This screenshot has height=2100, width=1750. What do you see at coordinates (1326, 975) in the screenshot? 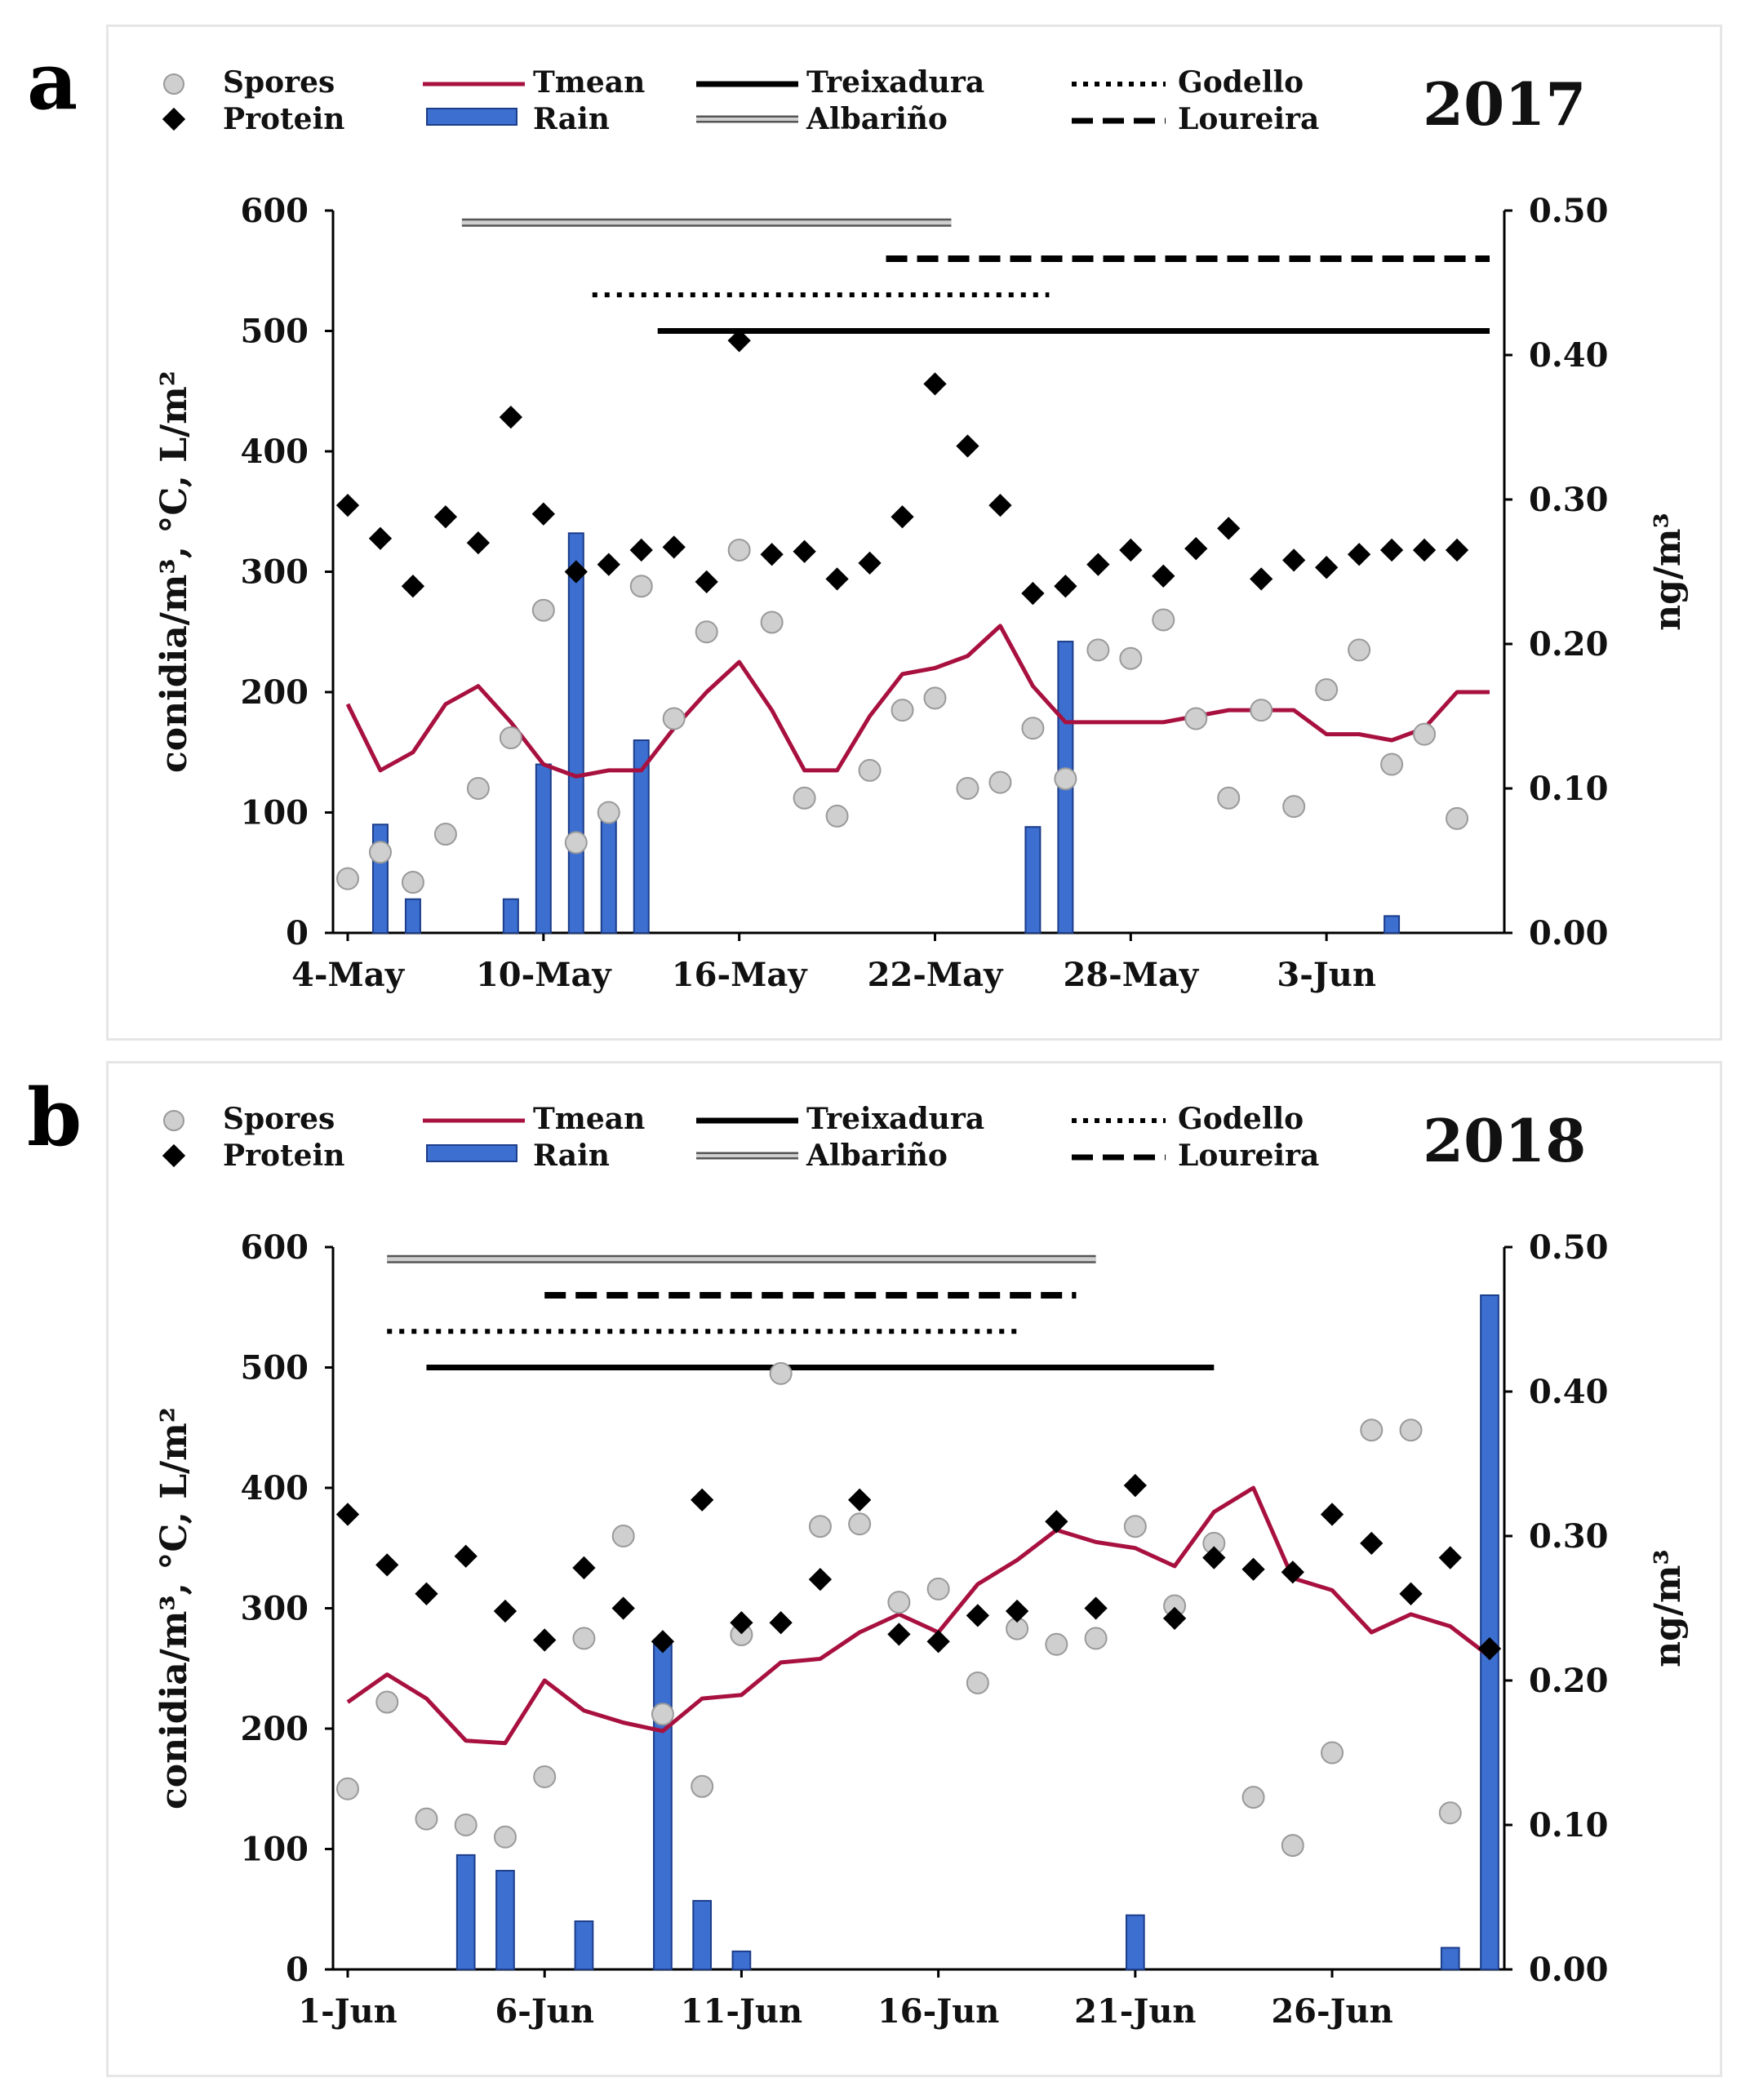
I see `x-tick-label: 3-Jun` at bounding box center [1326, 975].